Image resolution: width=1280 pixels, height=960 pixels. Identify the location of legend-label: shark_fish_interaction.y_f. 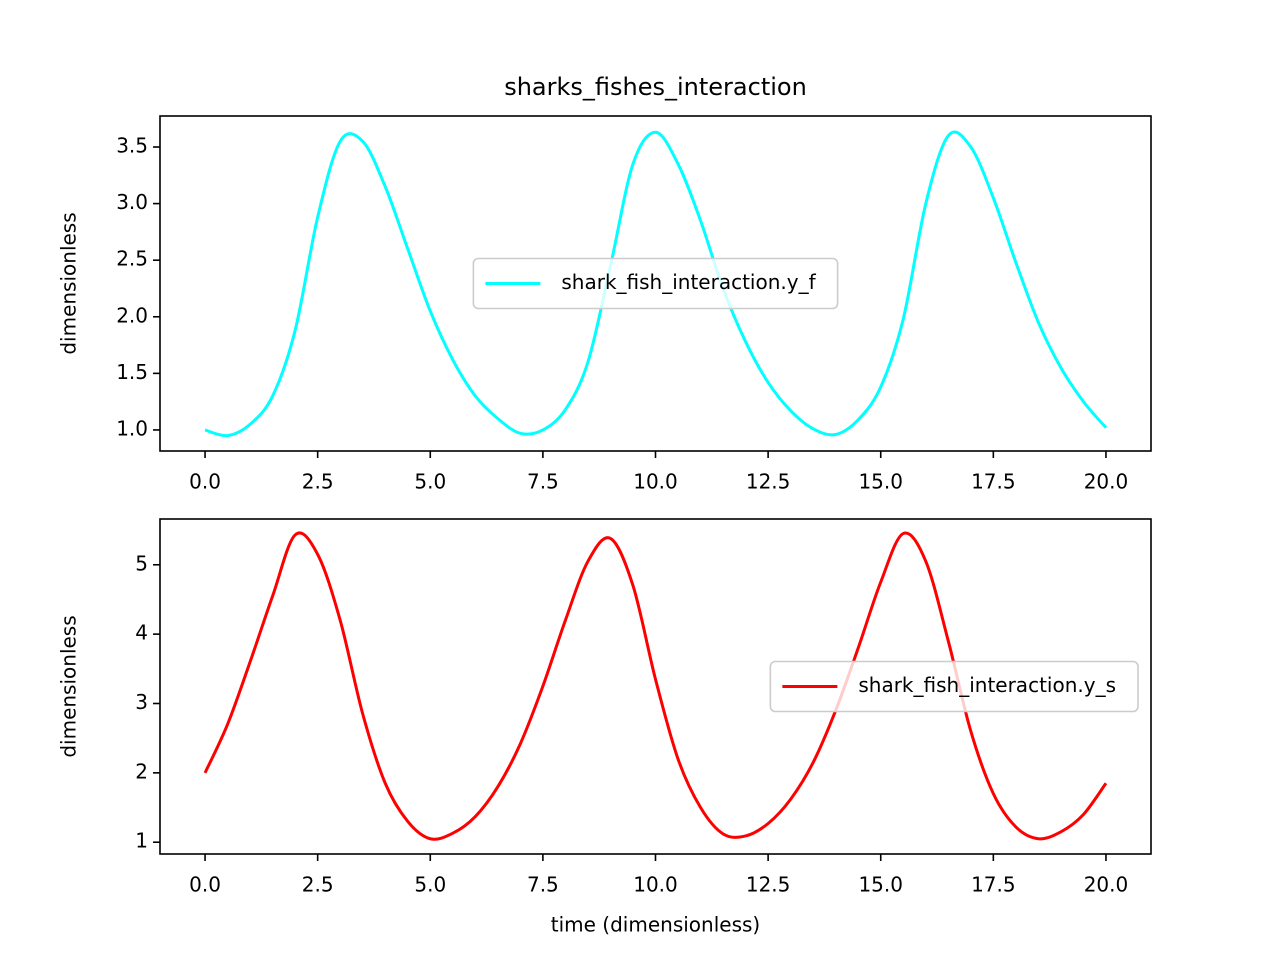
(688, 282).